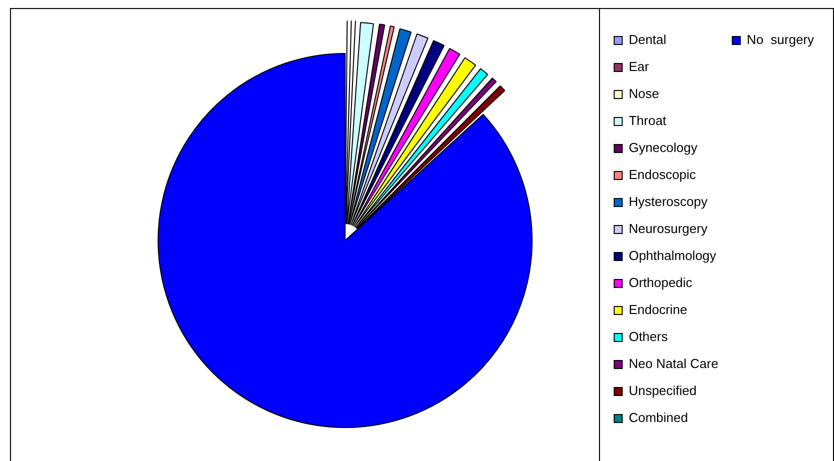 Image resolution: width=834 pixels, height=461 pixels. I want to click on legend-label: Endocrine, so click(658, 310).